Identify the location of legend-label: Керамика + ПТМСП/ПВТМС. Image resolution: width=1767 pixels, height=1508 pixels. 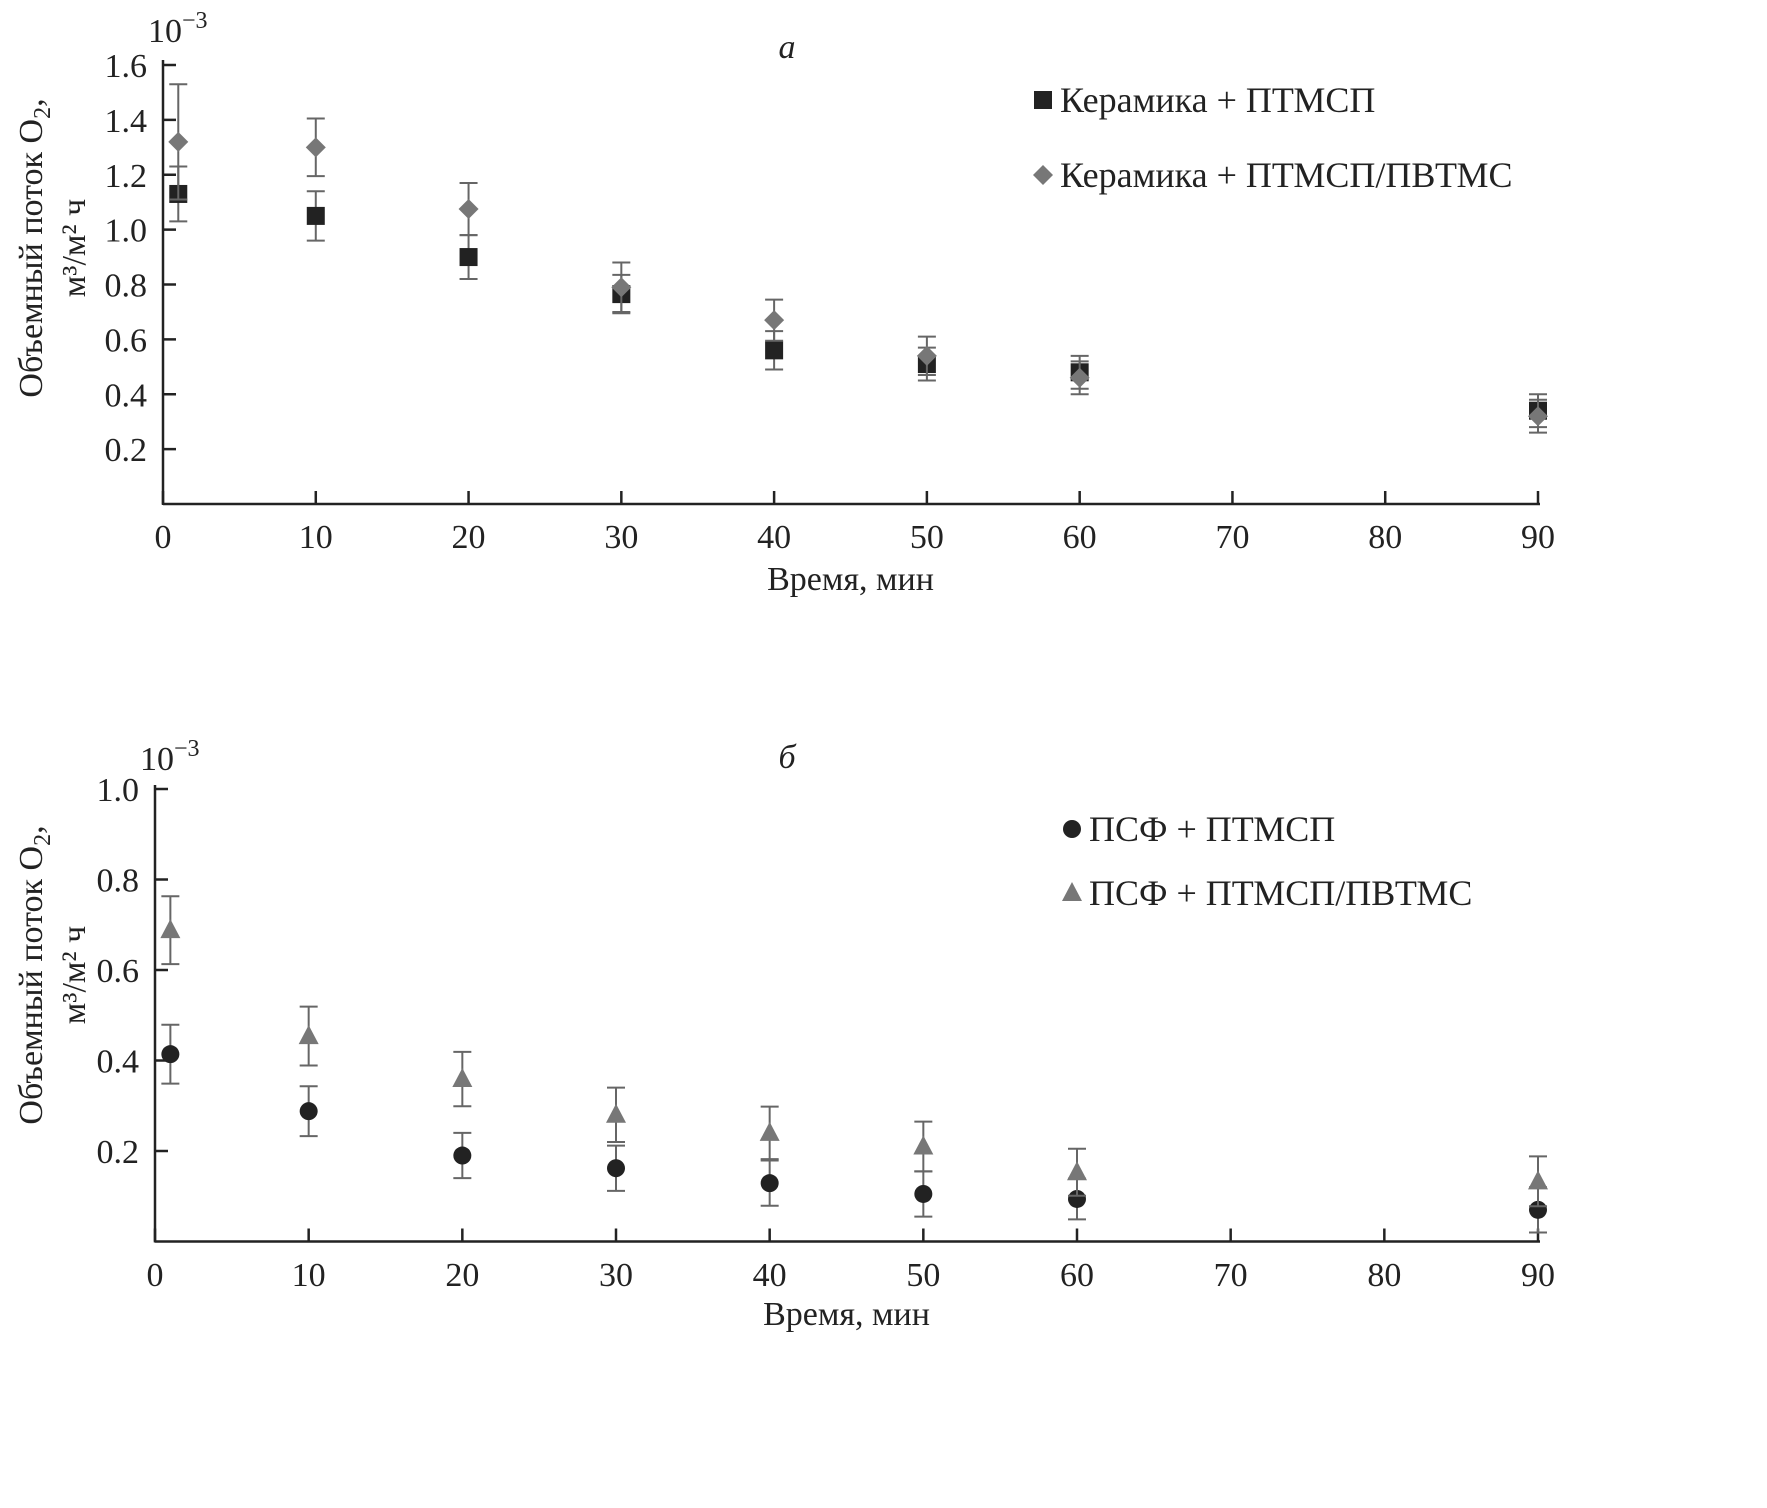
(1286, 175).